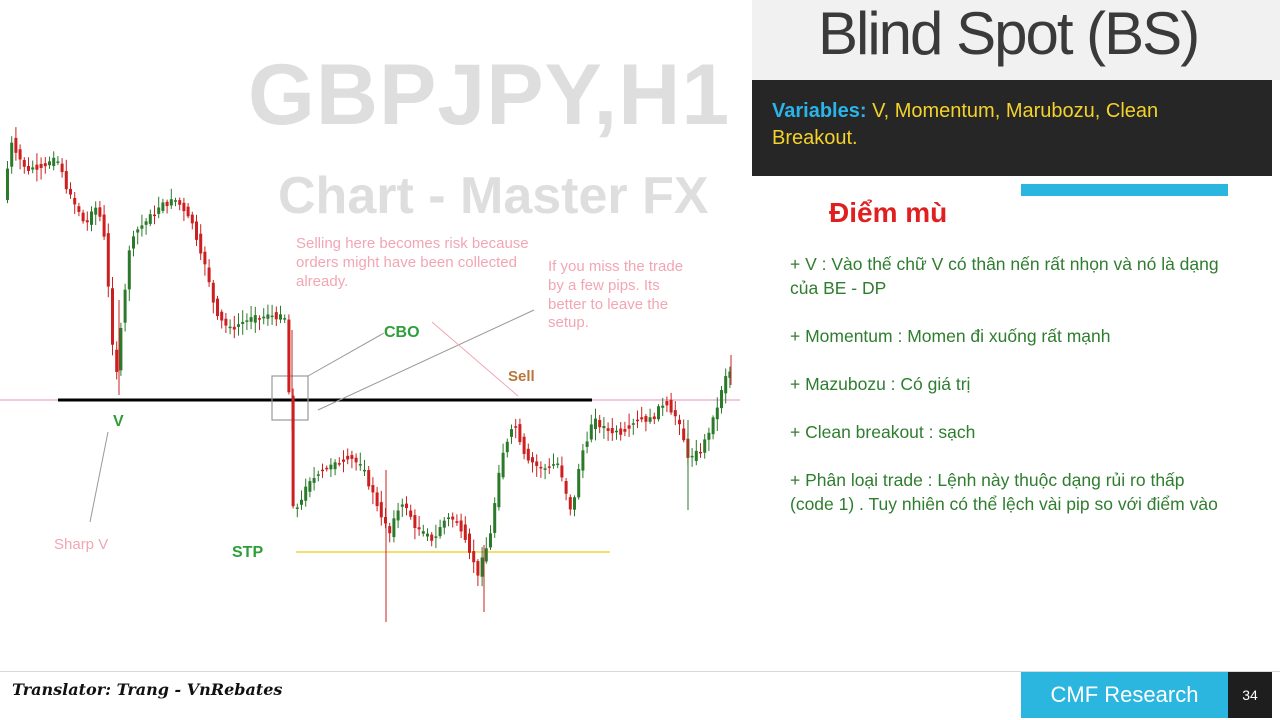 This screenshot has height=720, width=1280. Describe the element at coordinates (888, 212) in the screenshot. I see `vietnamese-title: Điểm mù` at that location.